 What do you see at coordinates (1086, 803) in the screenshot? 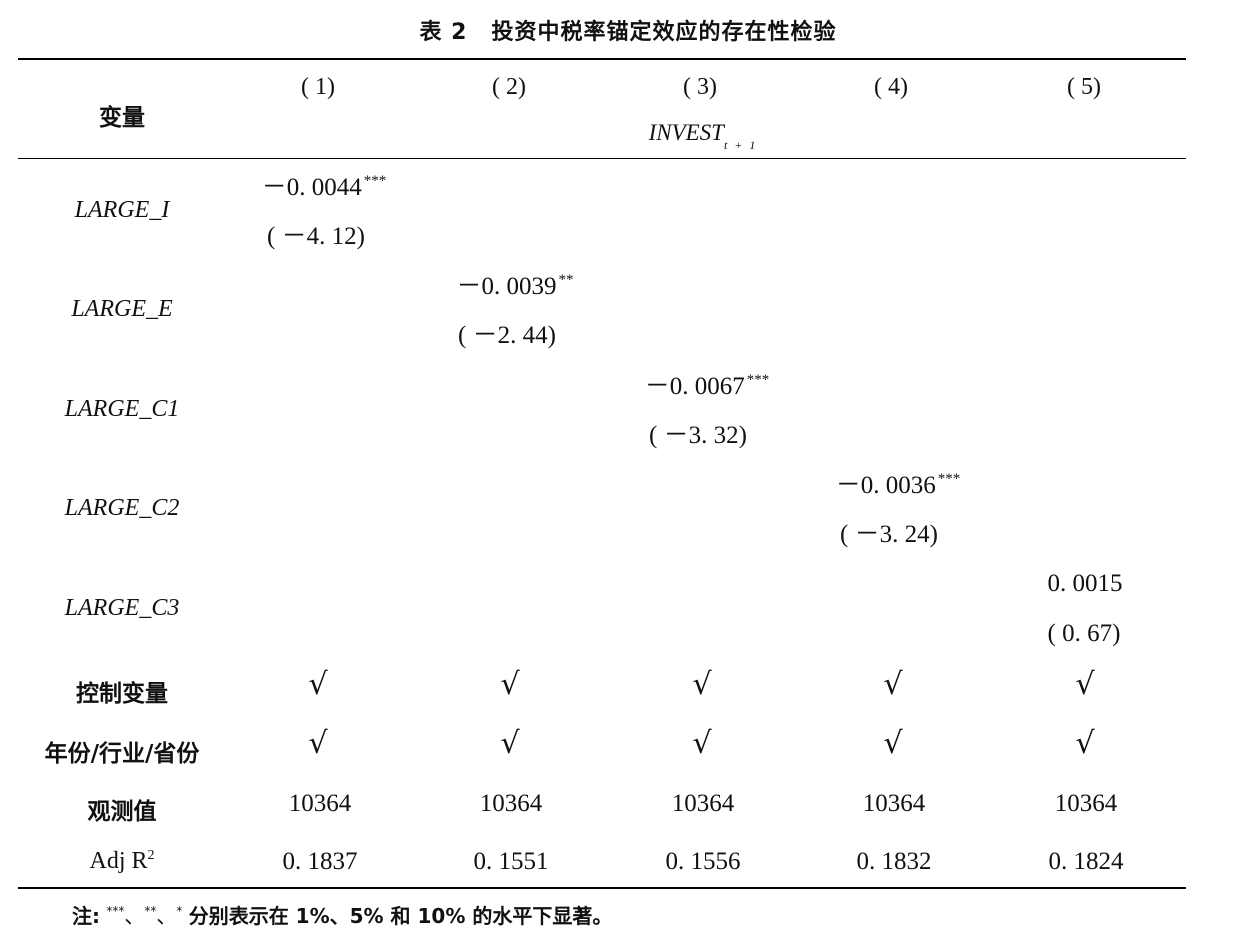
I see `observations-5: 10364` at bounding box center [1086, 803].